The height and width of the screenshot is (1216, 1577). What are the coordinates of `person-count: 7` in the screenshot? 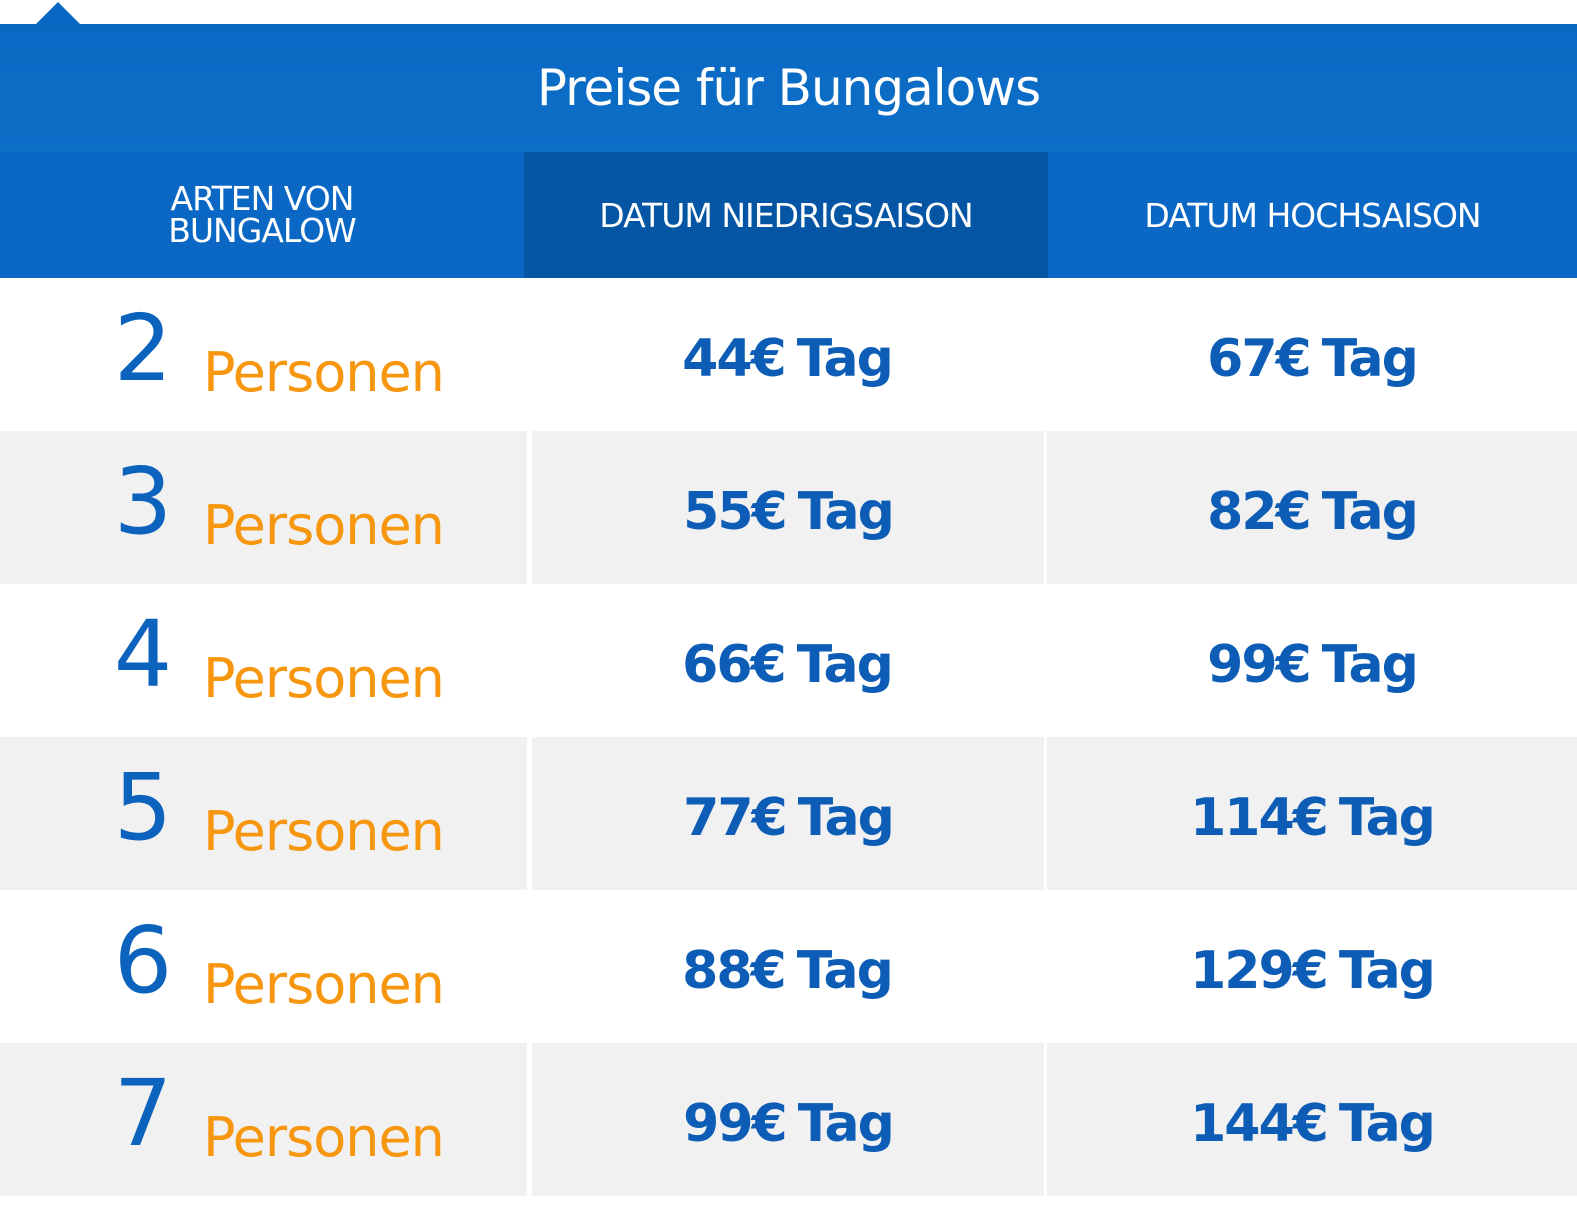 It's located at (143, 1113).